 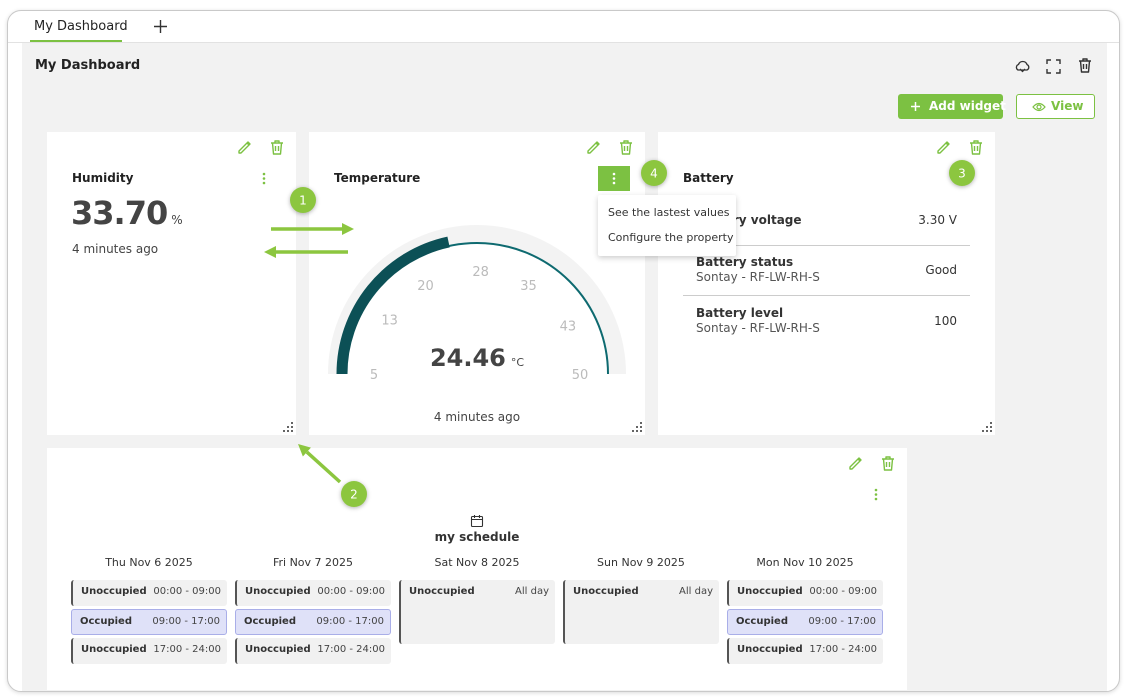 What do you see at coordinates (477, 537) in the screenshot?
I see `schedule-title: my schedule` at bounding box center [477, 537].